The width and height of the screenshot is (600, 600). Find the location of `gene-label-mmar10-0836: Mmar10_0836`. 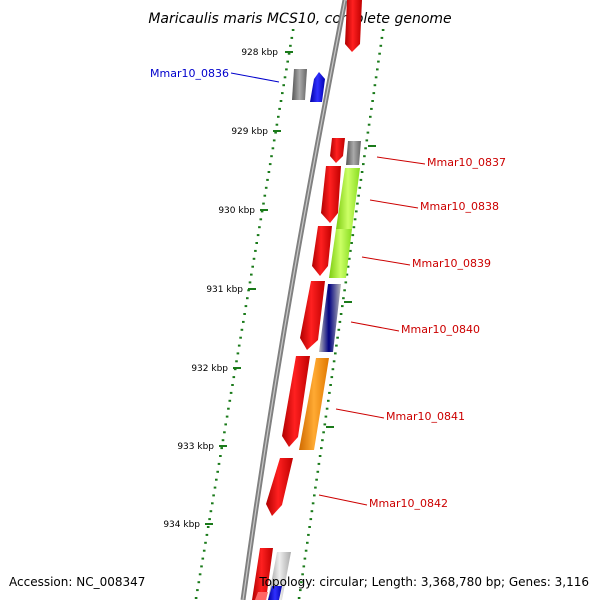

gene-label-mmar10-0836: Mmar10_0836 is located at coordinates (189, 73).